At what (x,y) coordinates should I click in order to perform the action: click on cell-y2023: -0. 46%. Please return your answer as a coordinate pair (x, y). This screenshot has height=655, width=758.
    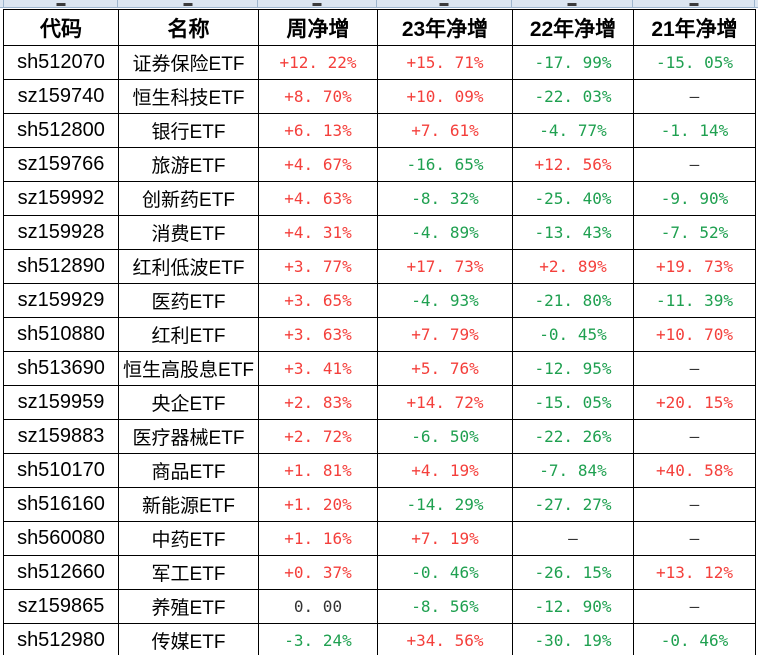
    Looking at the image, I should click on (445, 572).